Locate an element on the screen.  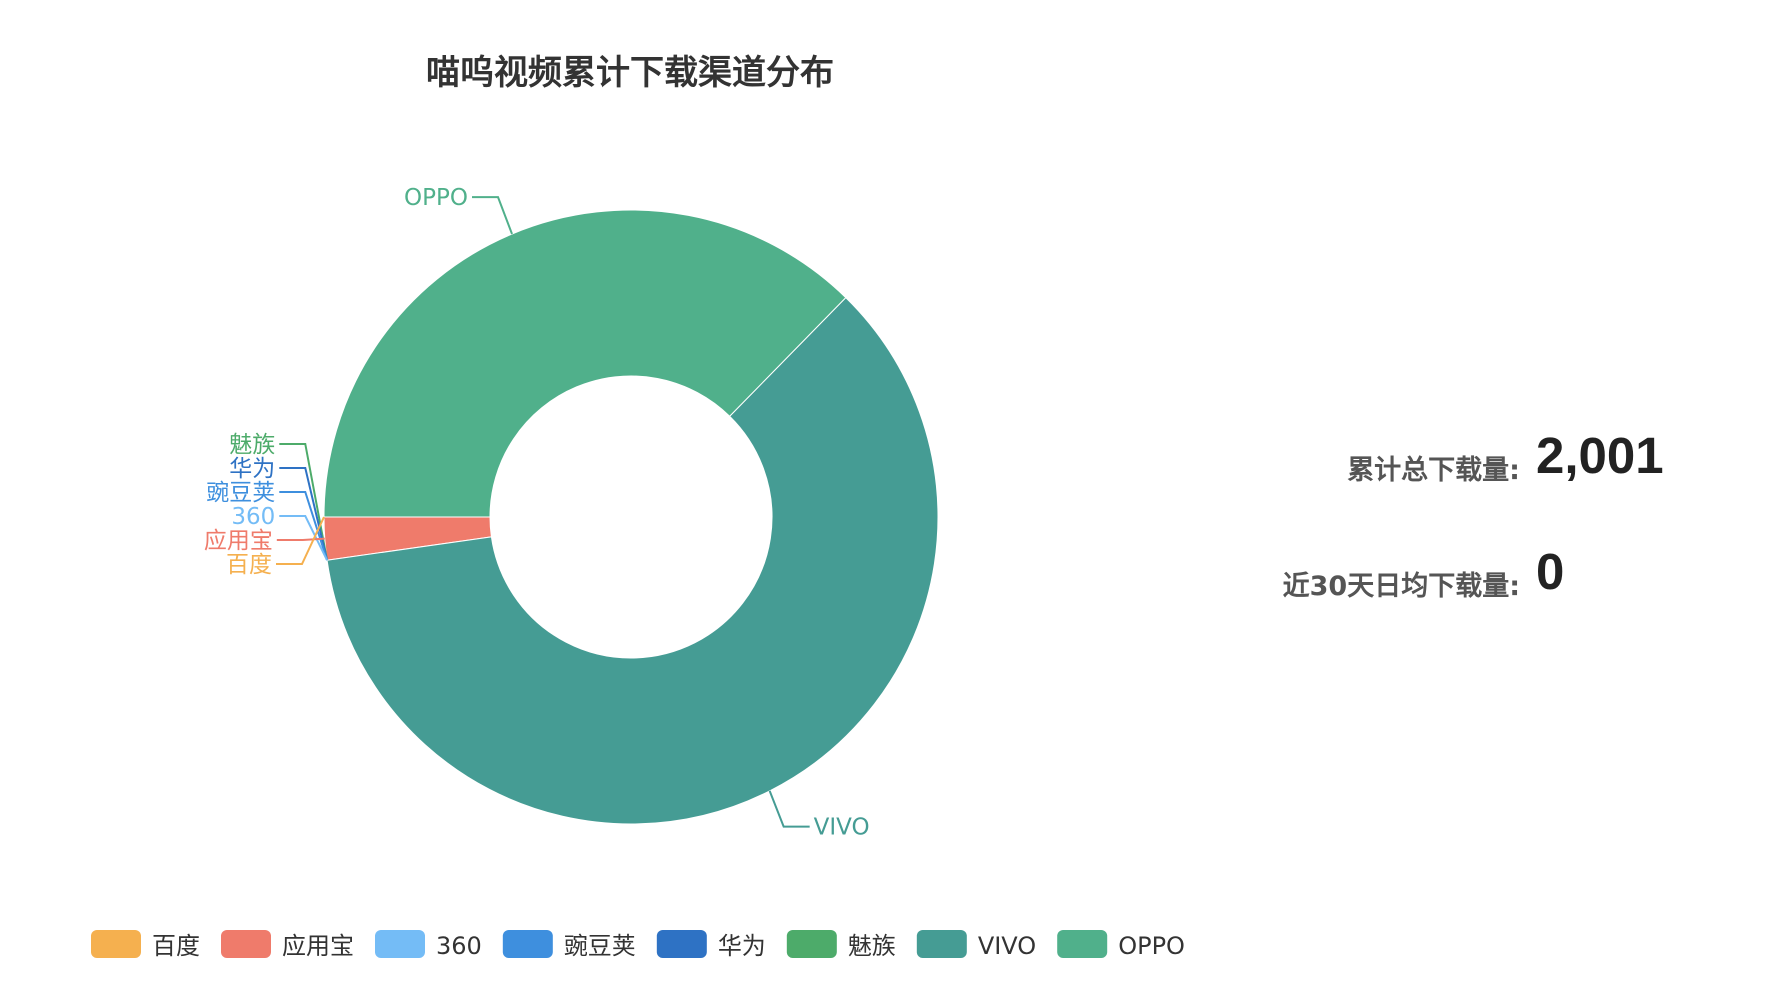
legend-label-item-5: 魅族 is located at coordinates (872, 946).